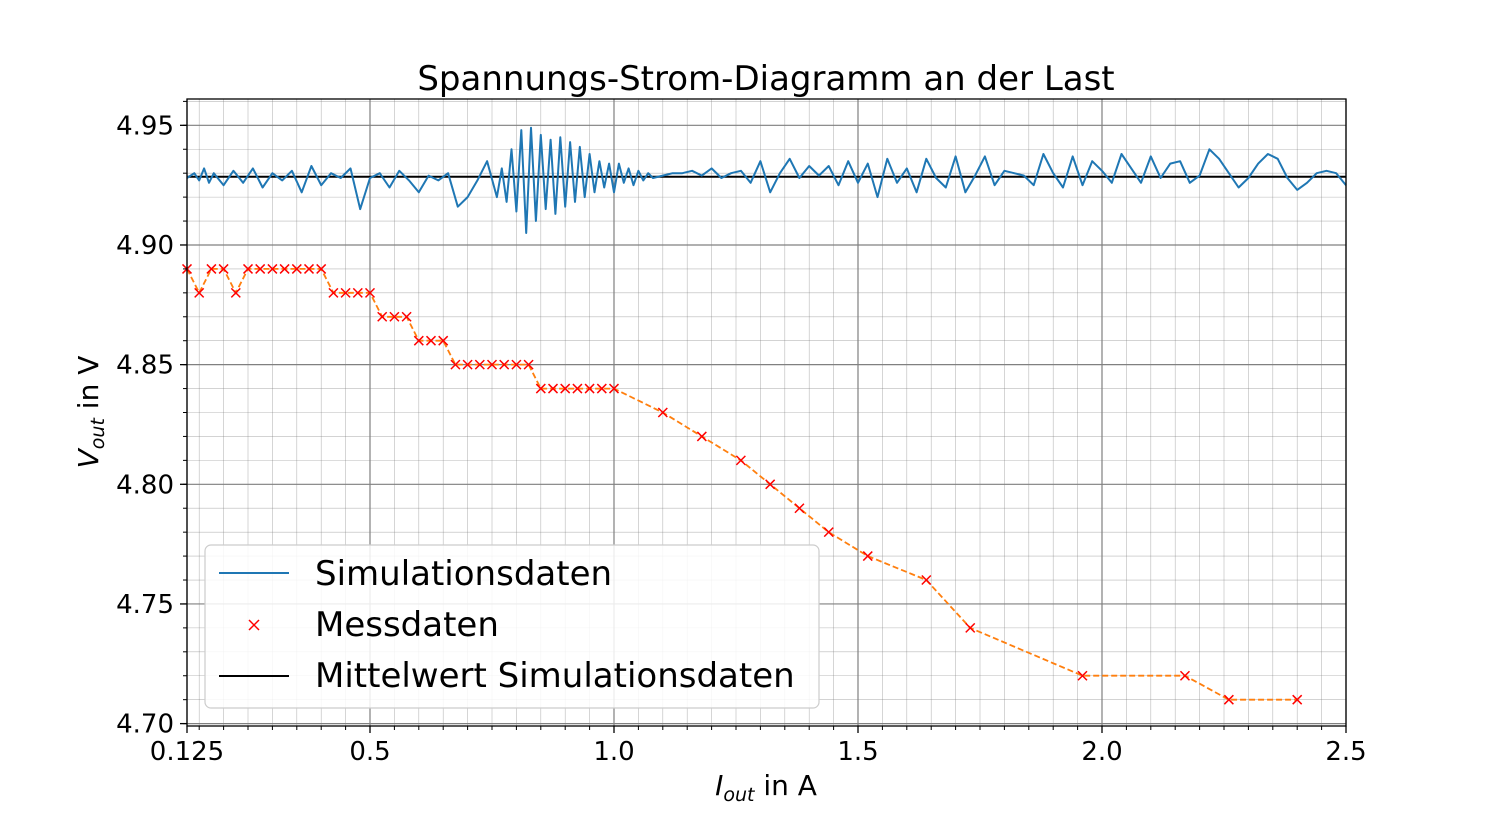  Describe the element at coordinates (857, 752) in the screenshot. I see `x-tick-label: 1.5` at that location.